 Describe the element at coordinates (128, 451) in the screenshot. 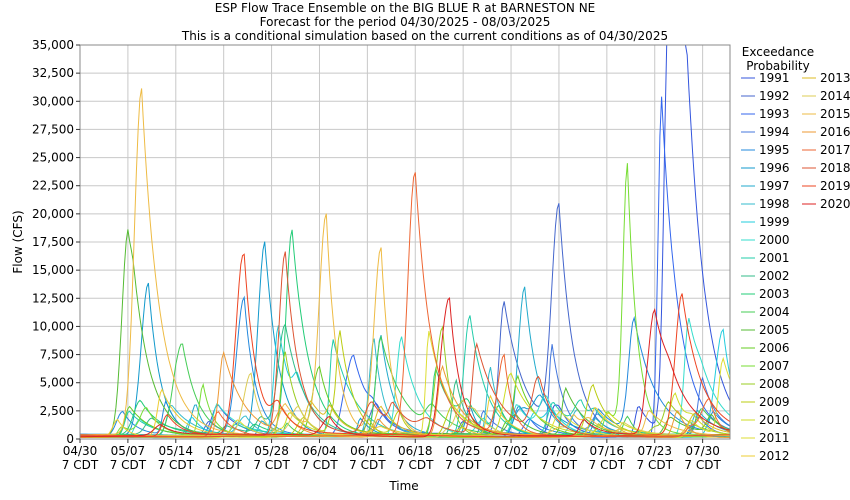

I see `x-tick-label: 05/07` at that location.